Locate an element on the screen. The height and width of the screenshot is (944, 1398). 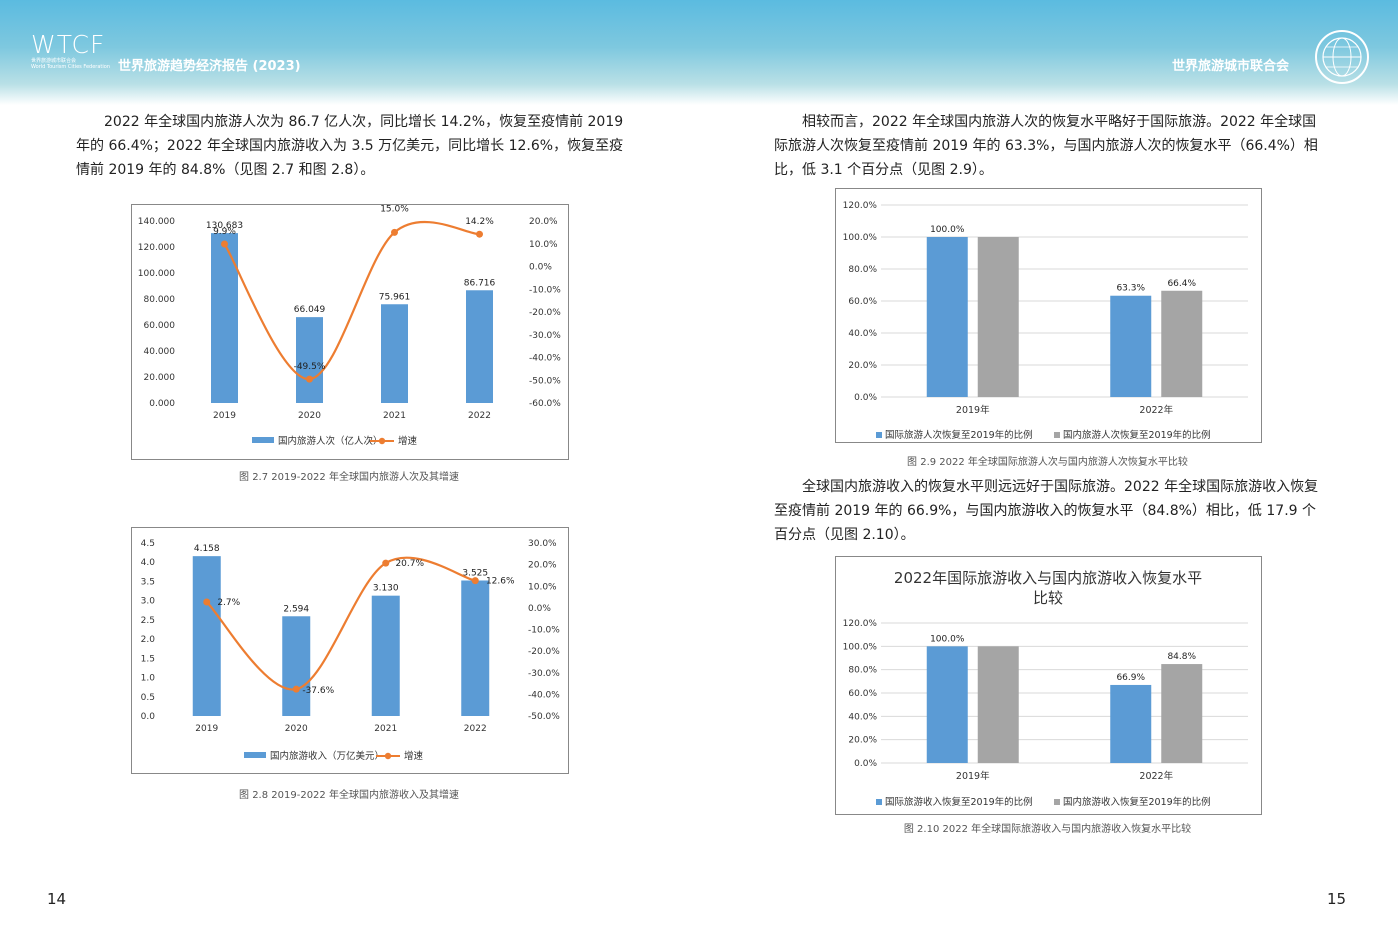
growth-line is located at coordinates (351, 301).